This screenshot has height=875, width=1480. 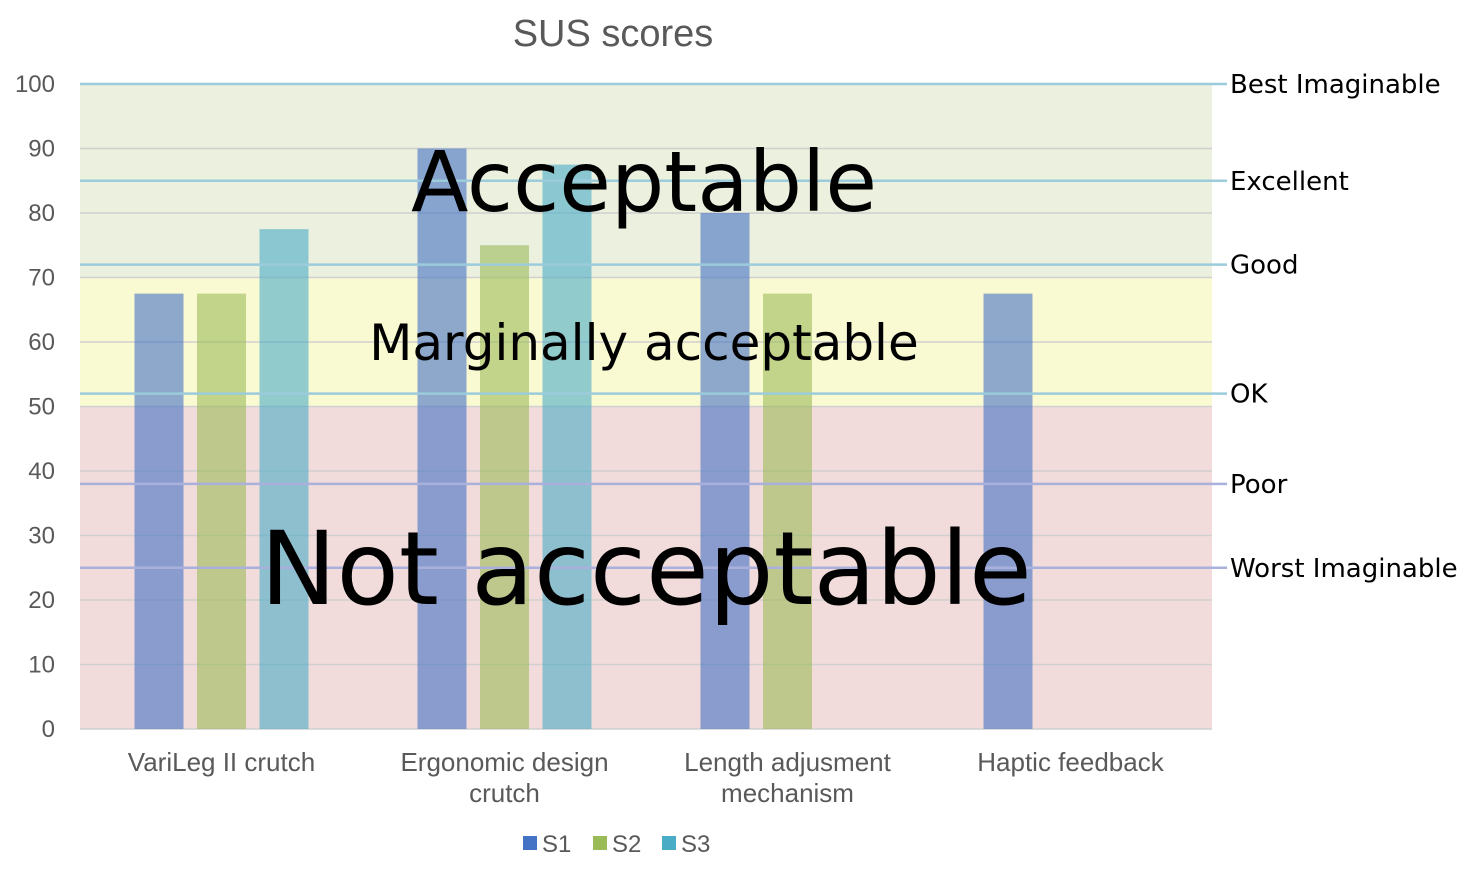 I want to click on legend-label-s3: S3, so click(x=695, y=844).